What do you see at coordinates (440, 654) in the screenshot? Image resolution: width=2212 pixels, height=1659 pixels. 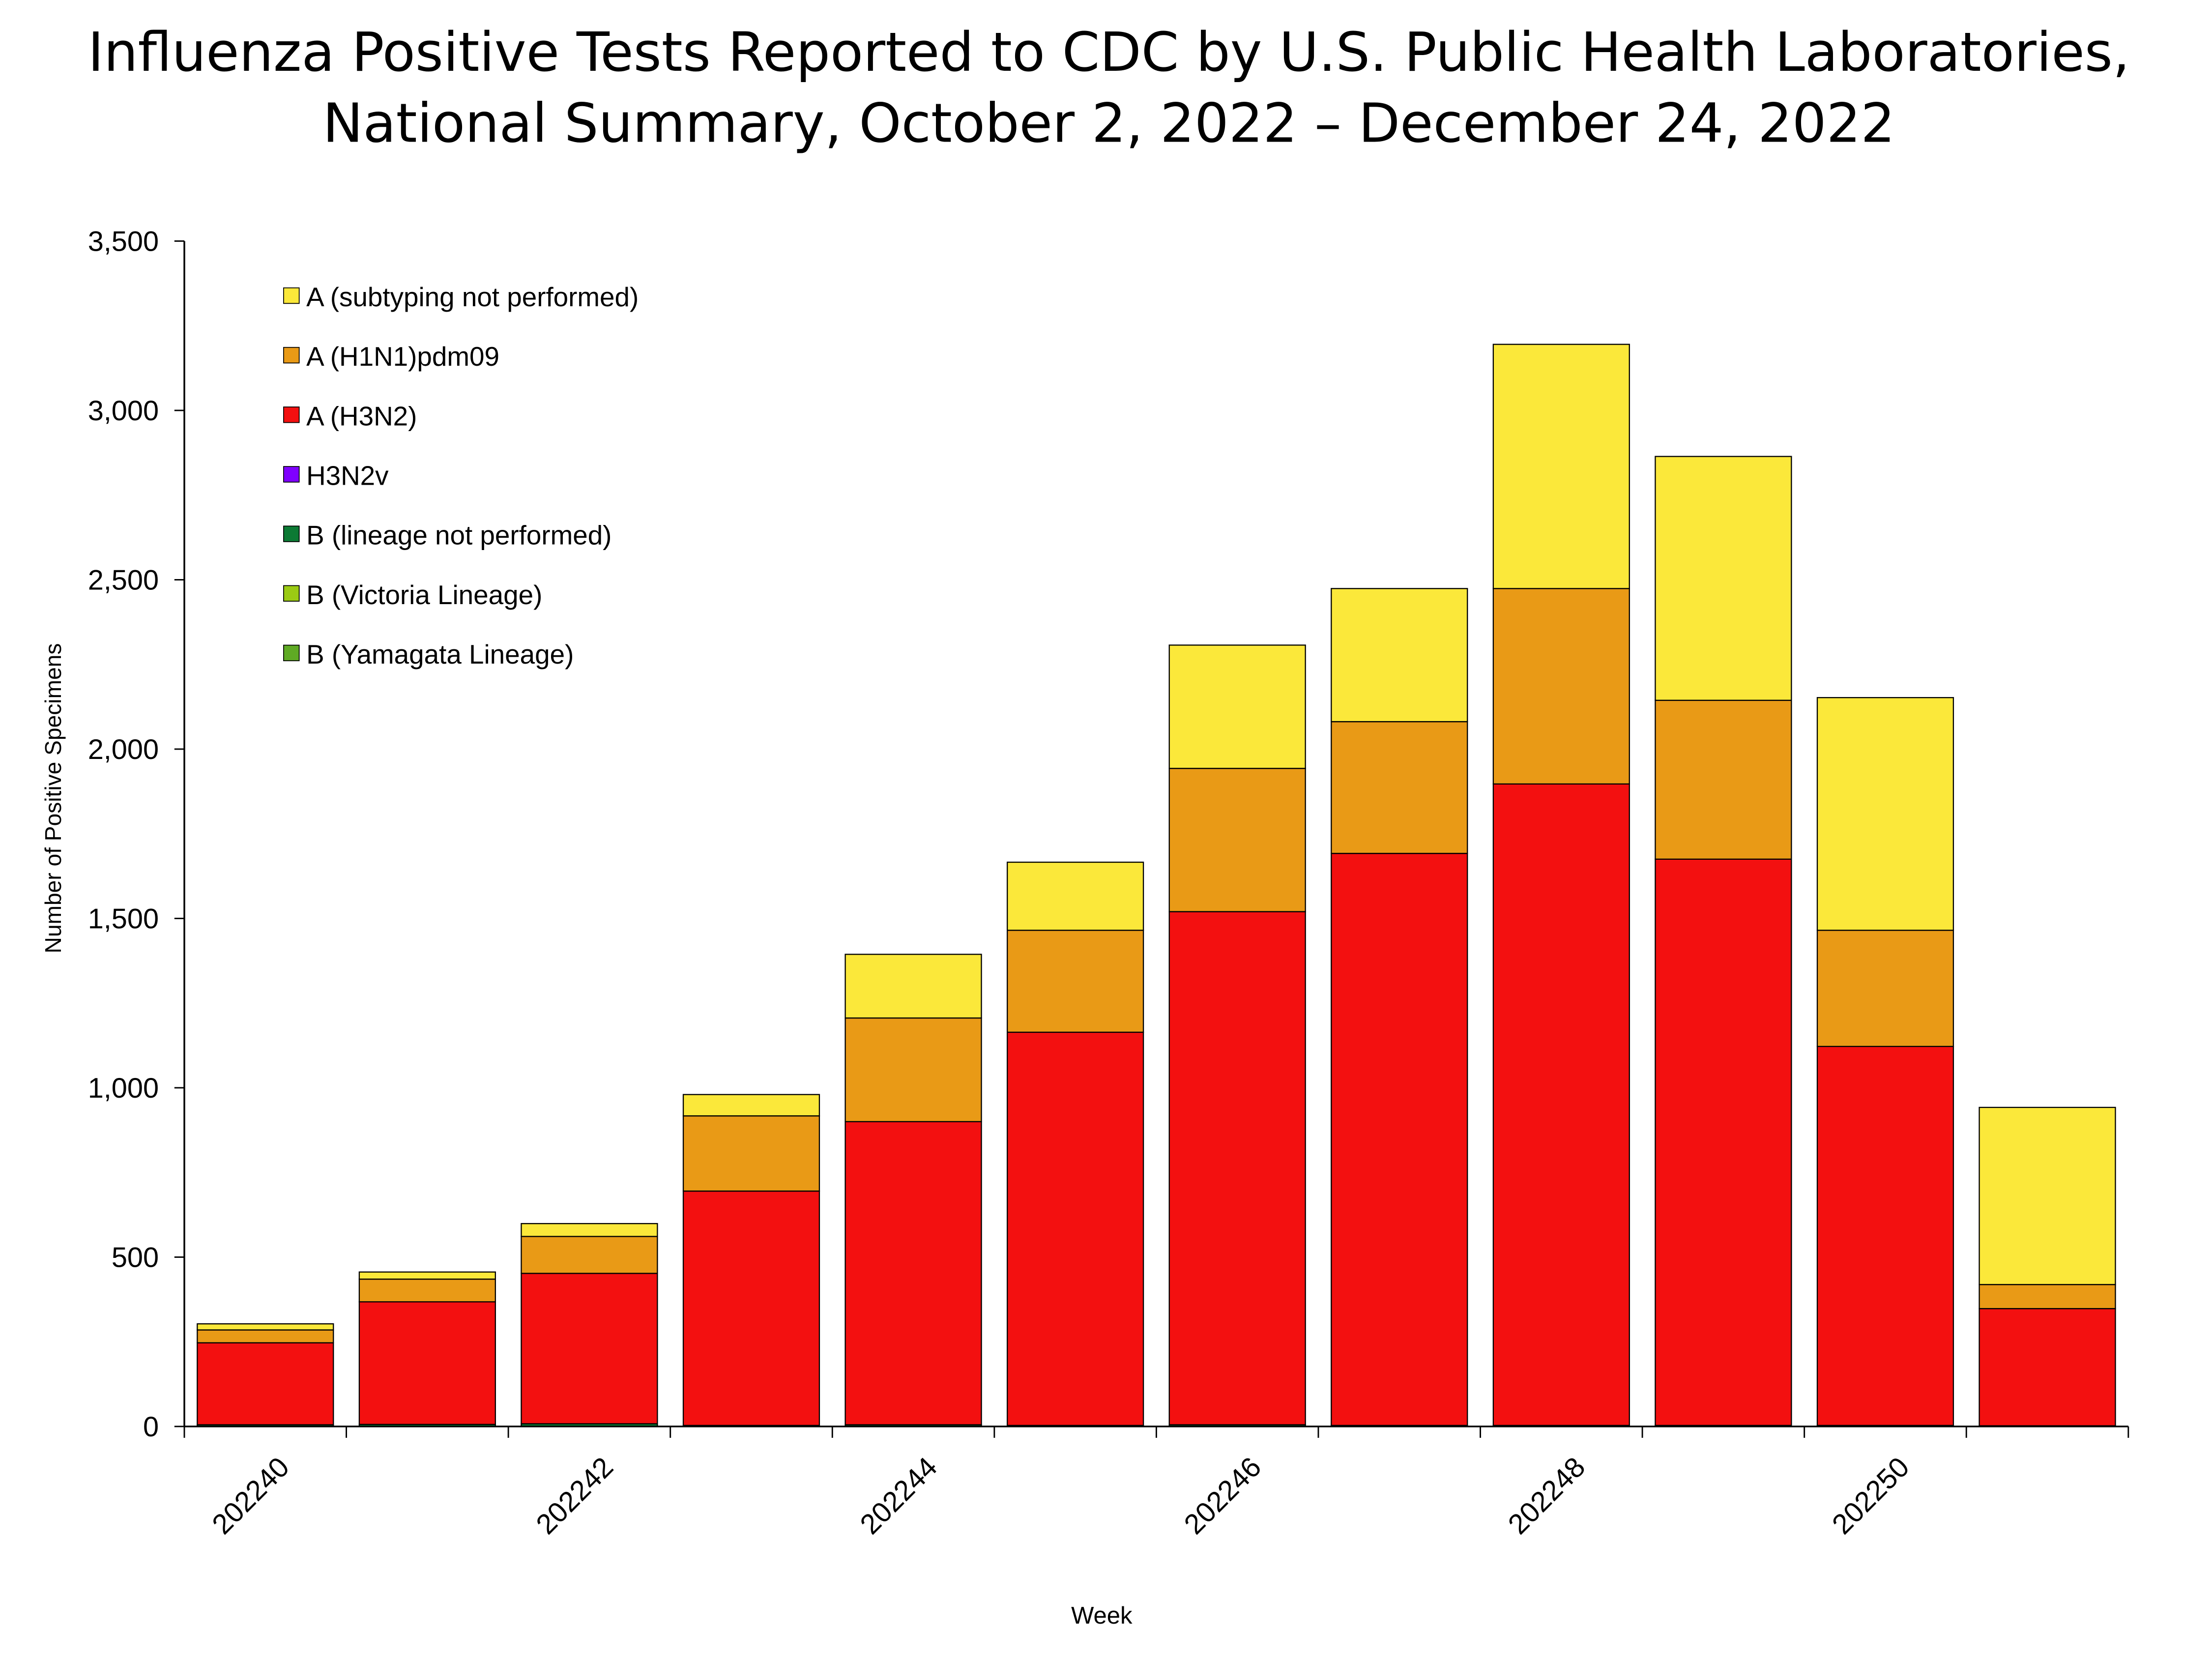 I see `legend-label: B (Yamagata Lineage)` at bounding box center [440, 654].